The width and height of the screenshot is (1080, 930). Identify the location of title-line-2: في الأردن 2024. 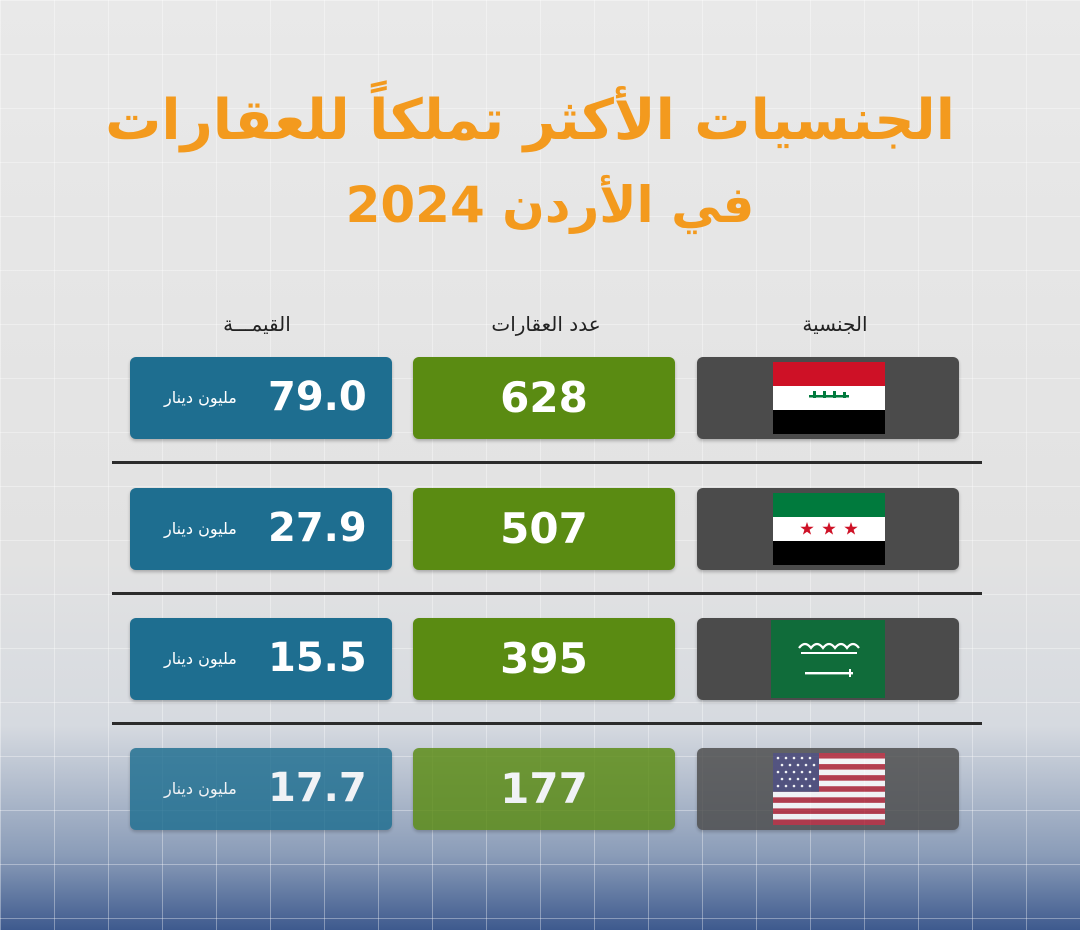
(550, 205).